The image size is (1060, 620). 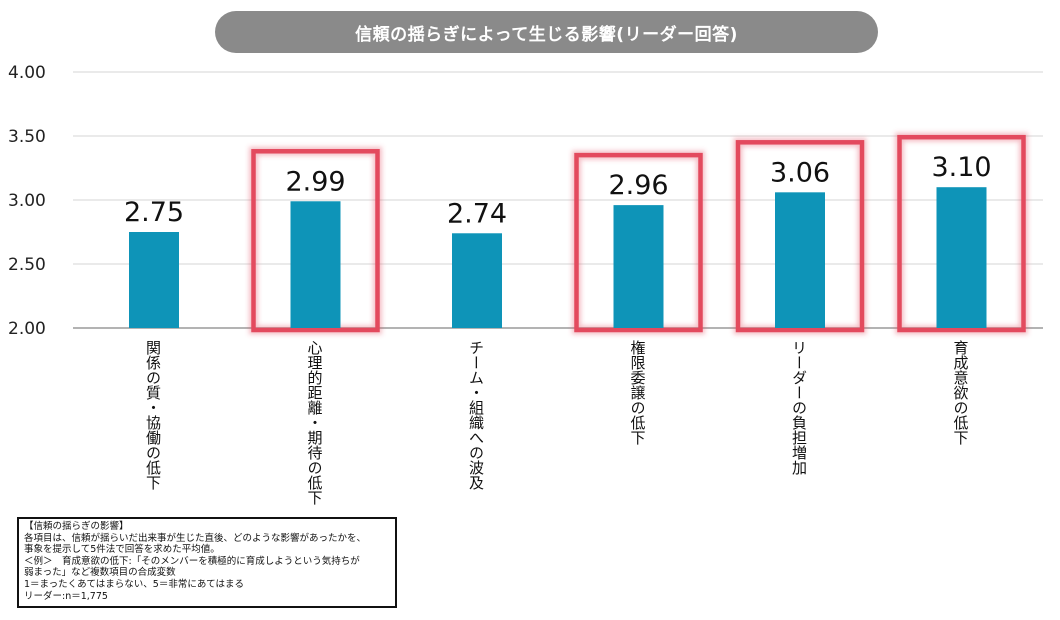 What do you see at coordinates (799, 407) in the screenshot?
I see `category-label: リーダーの負担増加` at bounding box center [799, 407].